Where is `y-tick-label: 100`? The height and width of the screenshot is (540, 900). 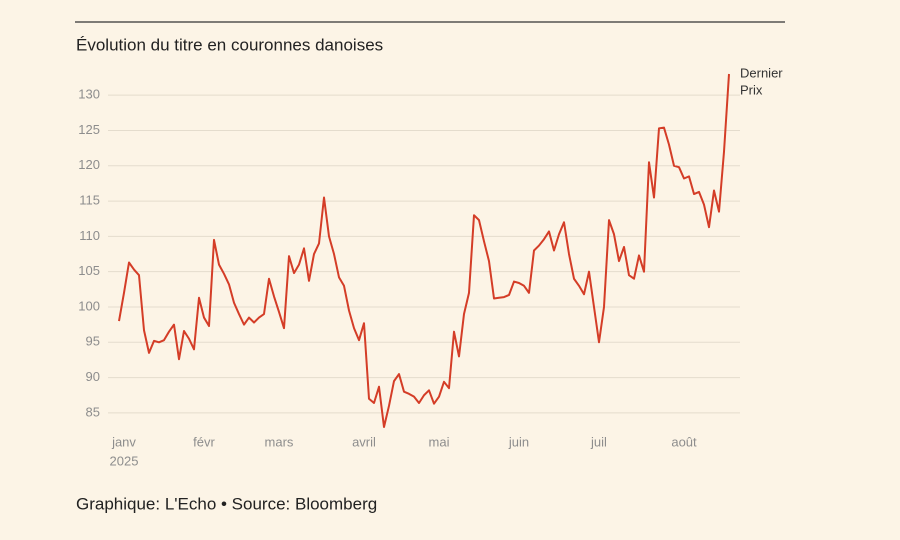
y-tick-label: 100 is located at coordinates (89, 305).